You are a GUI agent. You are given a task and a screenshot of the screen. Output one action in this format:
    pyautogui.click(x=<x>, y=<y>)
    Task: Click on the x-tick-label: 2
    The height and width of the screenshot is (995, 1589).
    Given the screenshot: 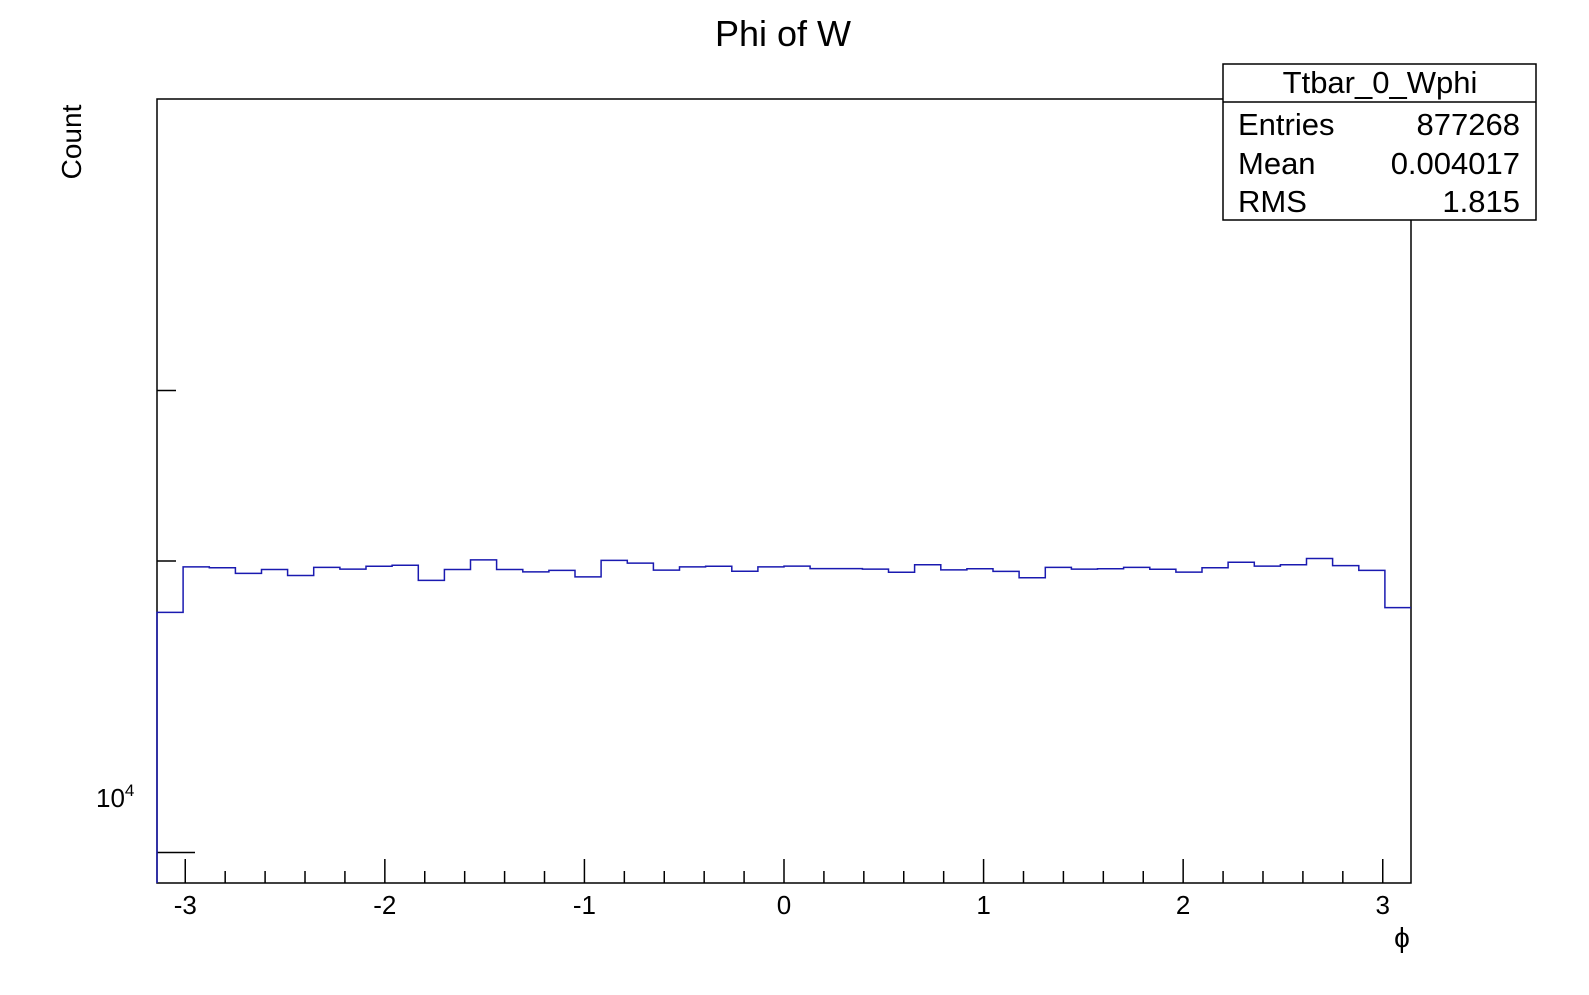 What is the action you would take?
    pyautogui.click(x=1183, y=905)
    